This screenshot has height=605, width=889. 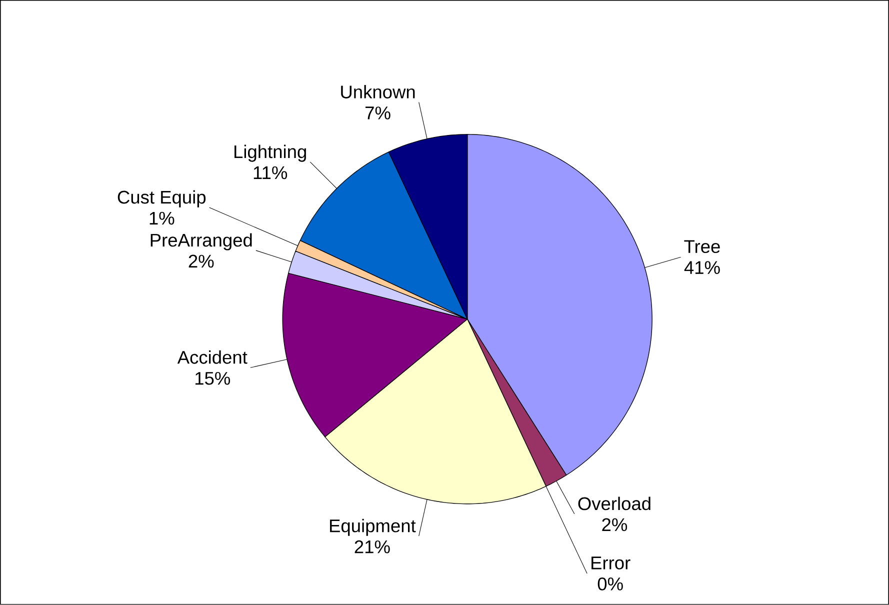 What do you see at coordinates (162, 199) in the screenshot?
I see `slice-label: Cust Equip` at bounding box center [162, 199].